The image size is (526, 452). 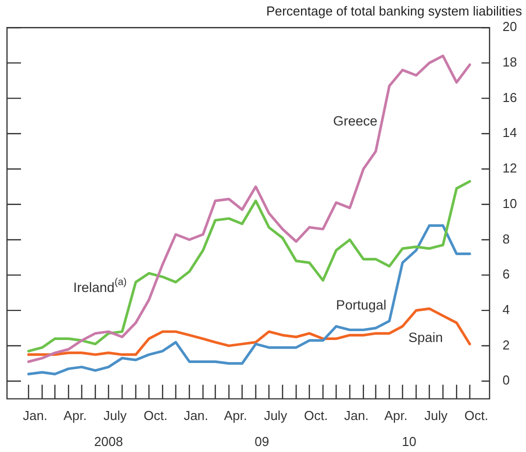 What do you see at coordinates (510, 203) in the screenshot?
I see `y-tick-label: 10` at bounding box center [510, 203].